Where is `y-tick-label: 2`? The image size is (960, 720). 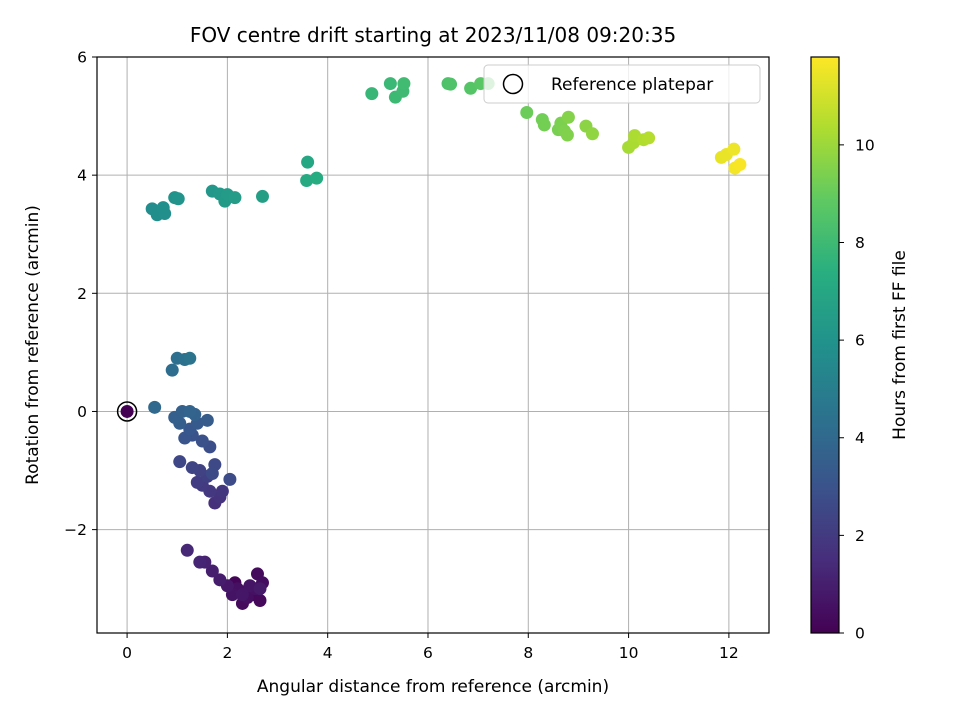 y-tick-label: 2 is located at coordinates (82, 294).